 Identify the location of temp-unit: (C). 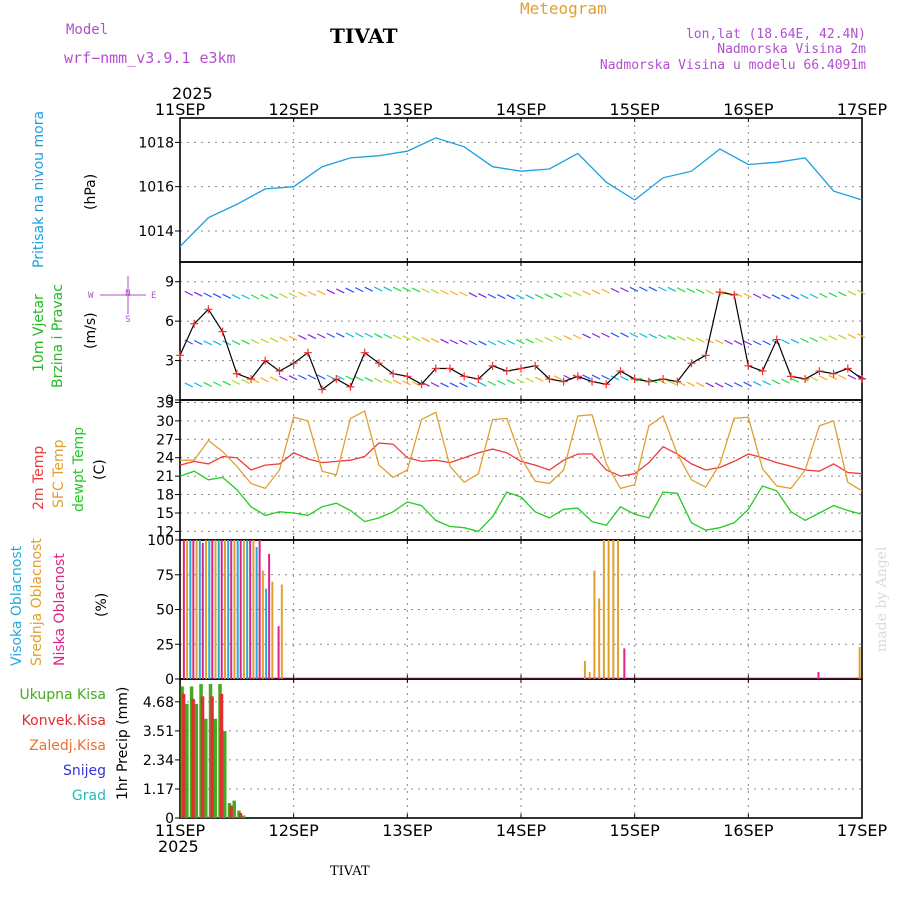
(100, 469).